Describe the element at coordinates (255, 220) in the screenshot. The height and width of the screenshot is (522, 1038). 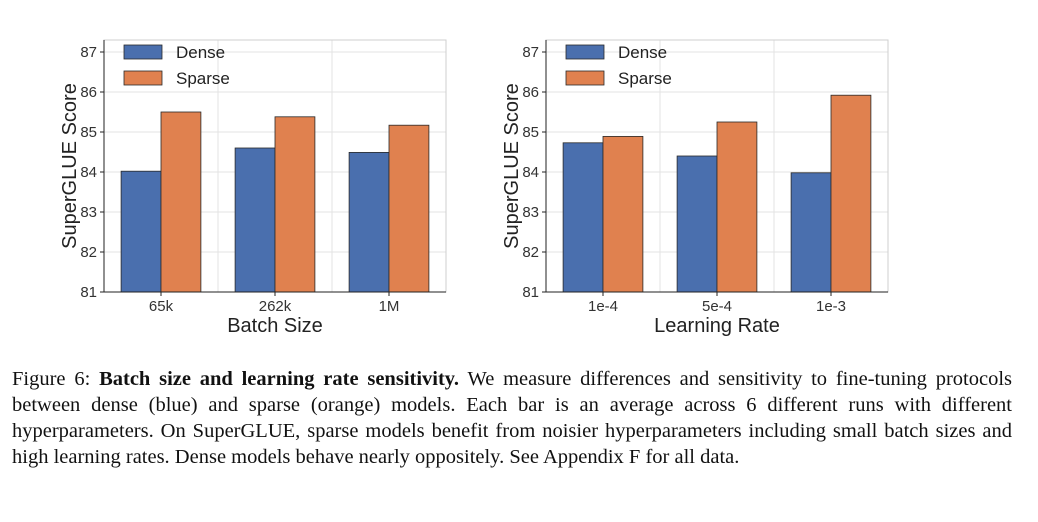
I see `bar-dense-262k` at that location.